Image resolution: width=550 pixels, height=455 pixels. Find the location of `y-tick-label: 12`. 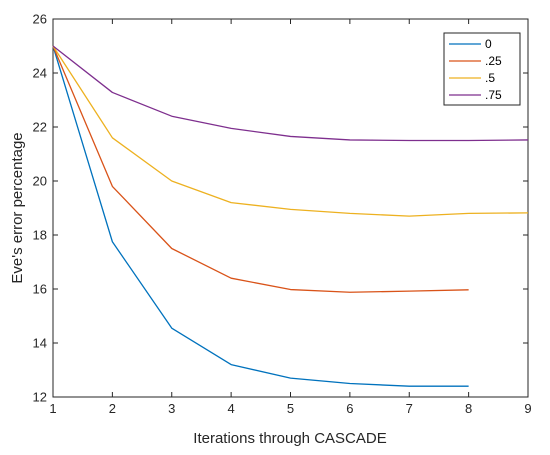

y-tick-label: 12 is located at coordinates (40, 397).